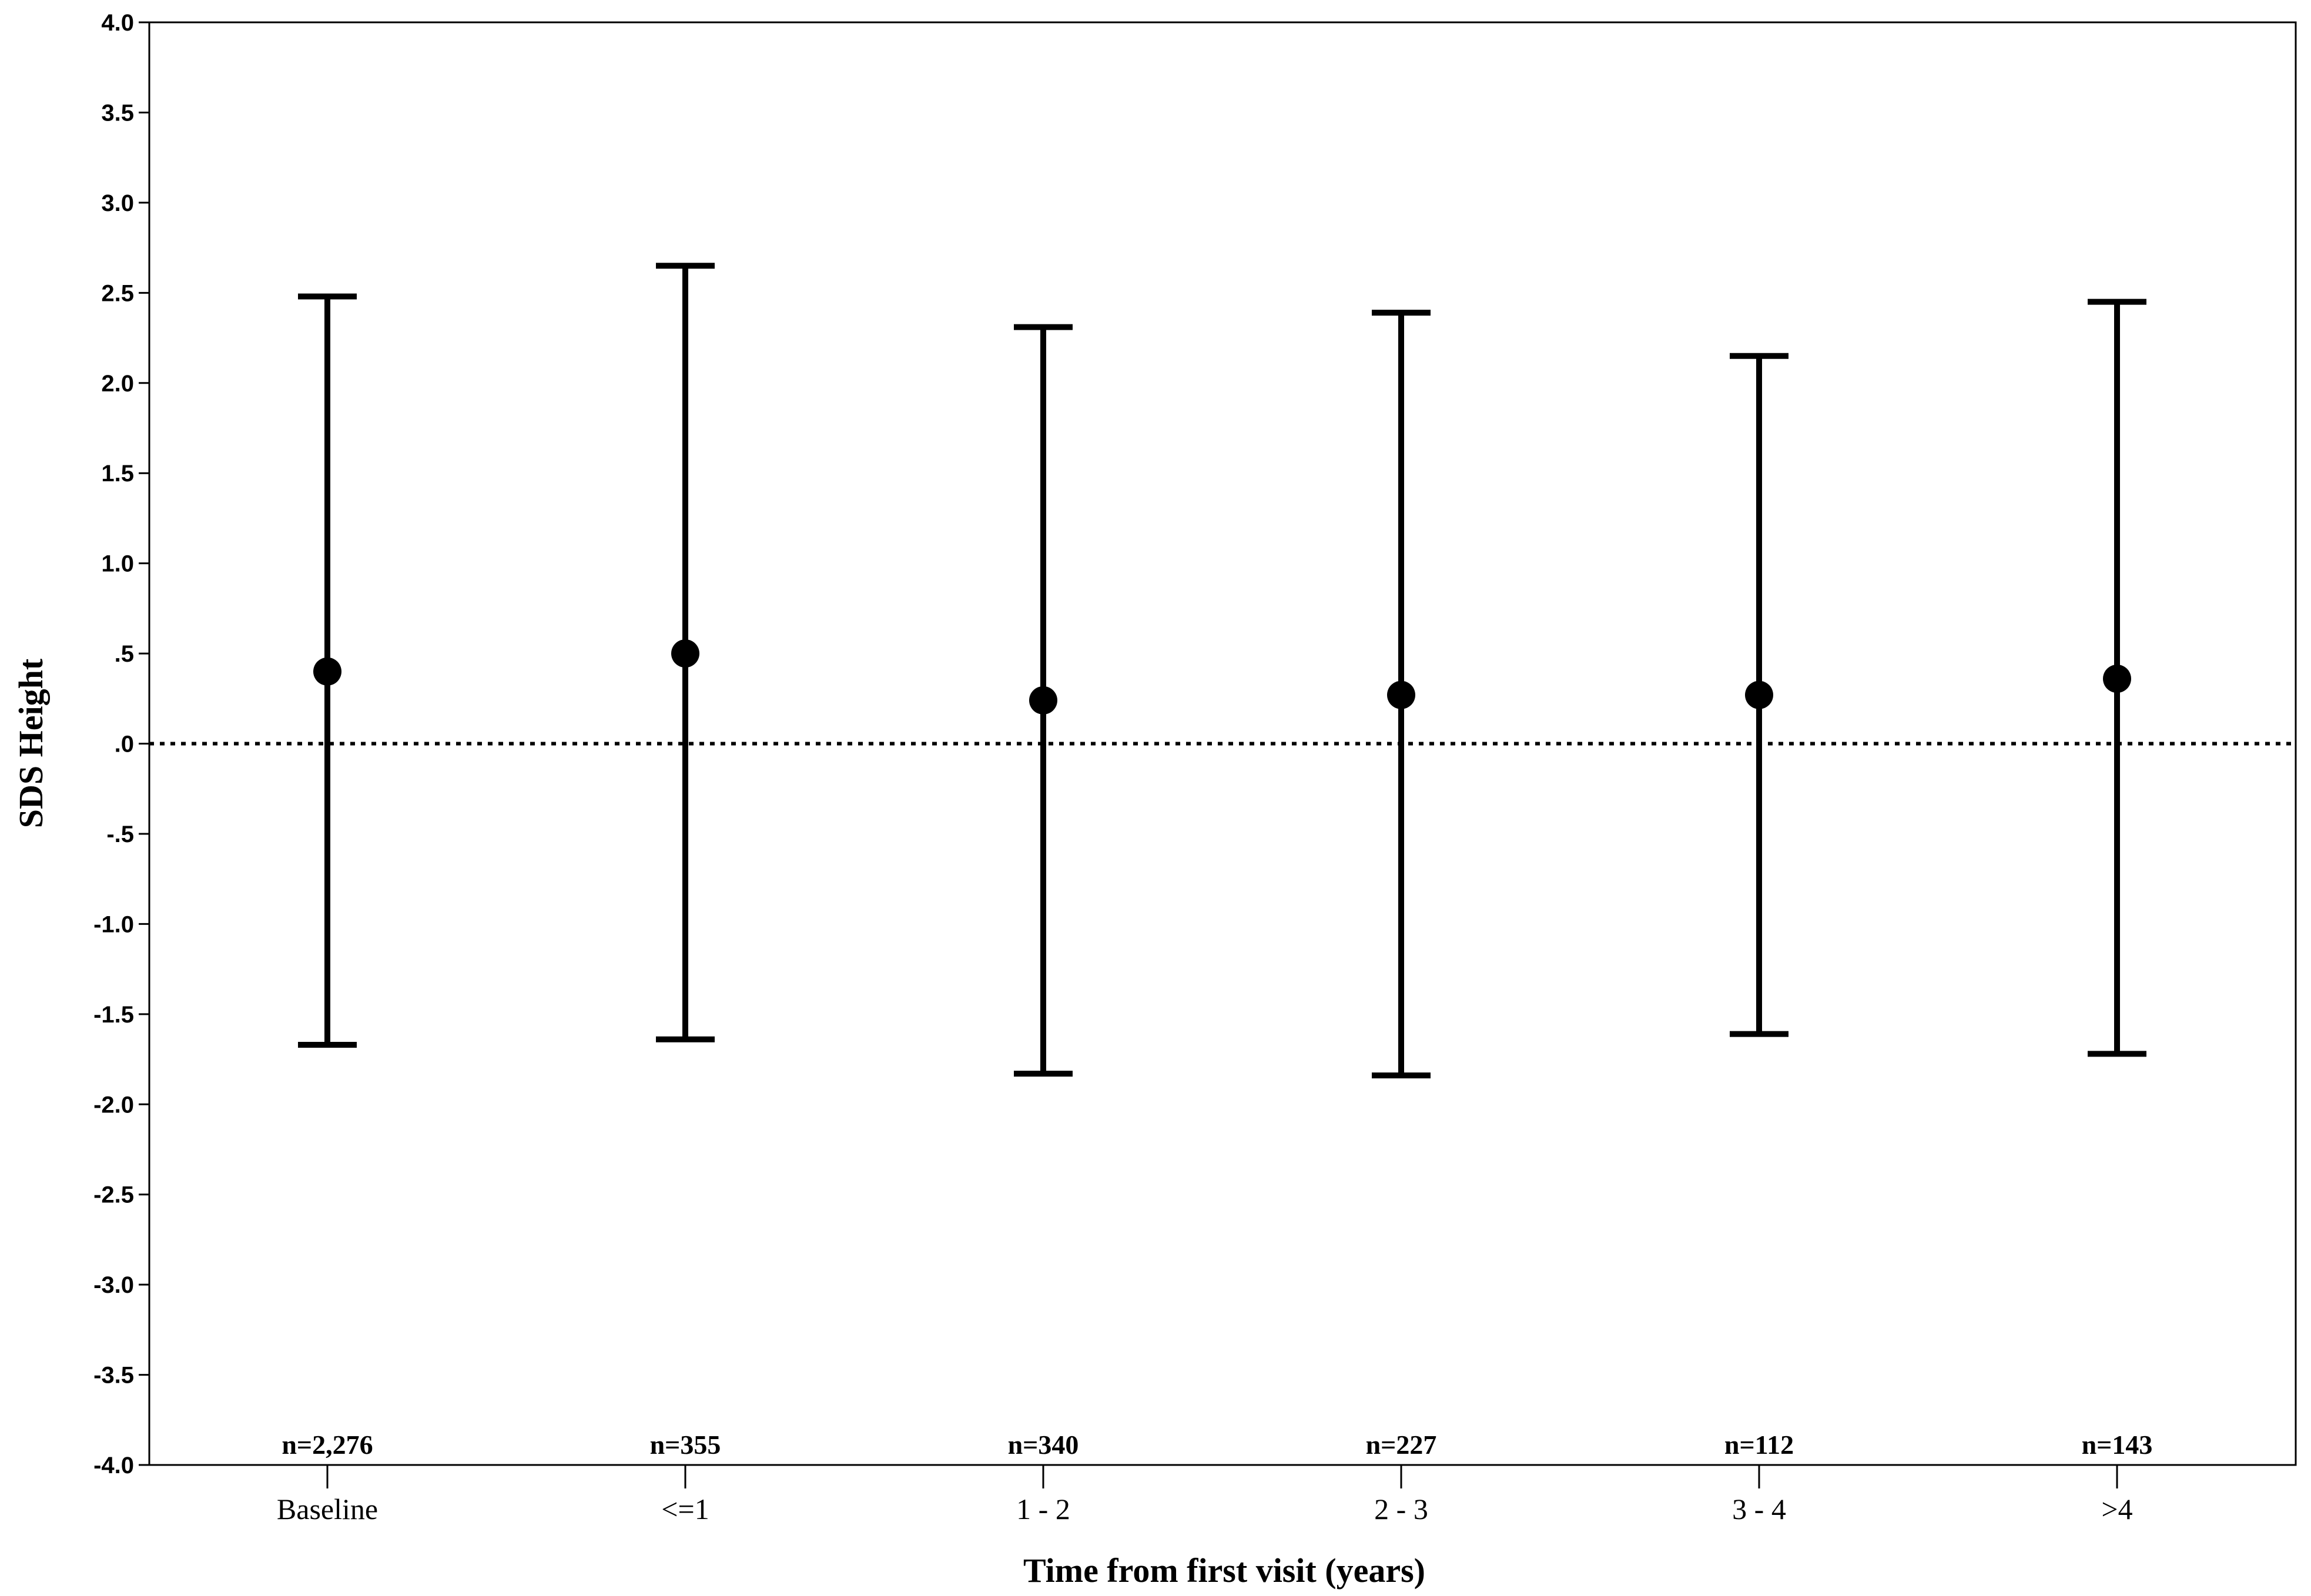  What do you see at coordinates (124, 654) in the screenshot?
I see `y-tick-label: .5` at bounding box center [124, 654].